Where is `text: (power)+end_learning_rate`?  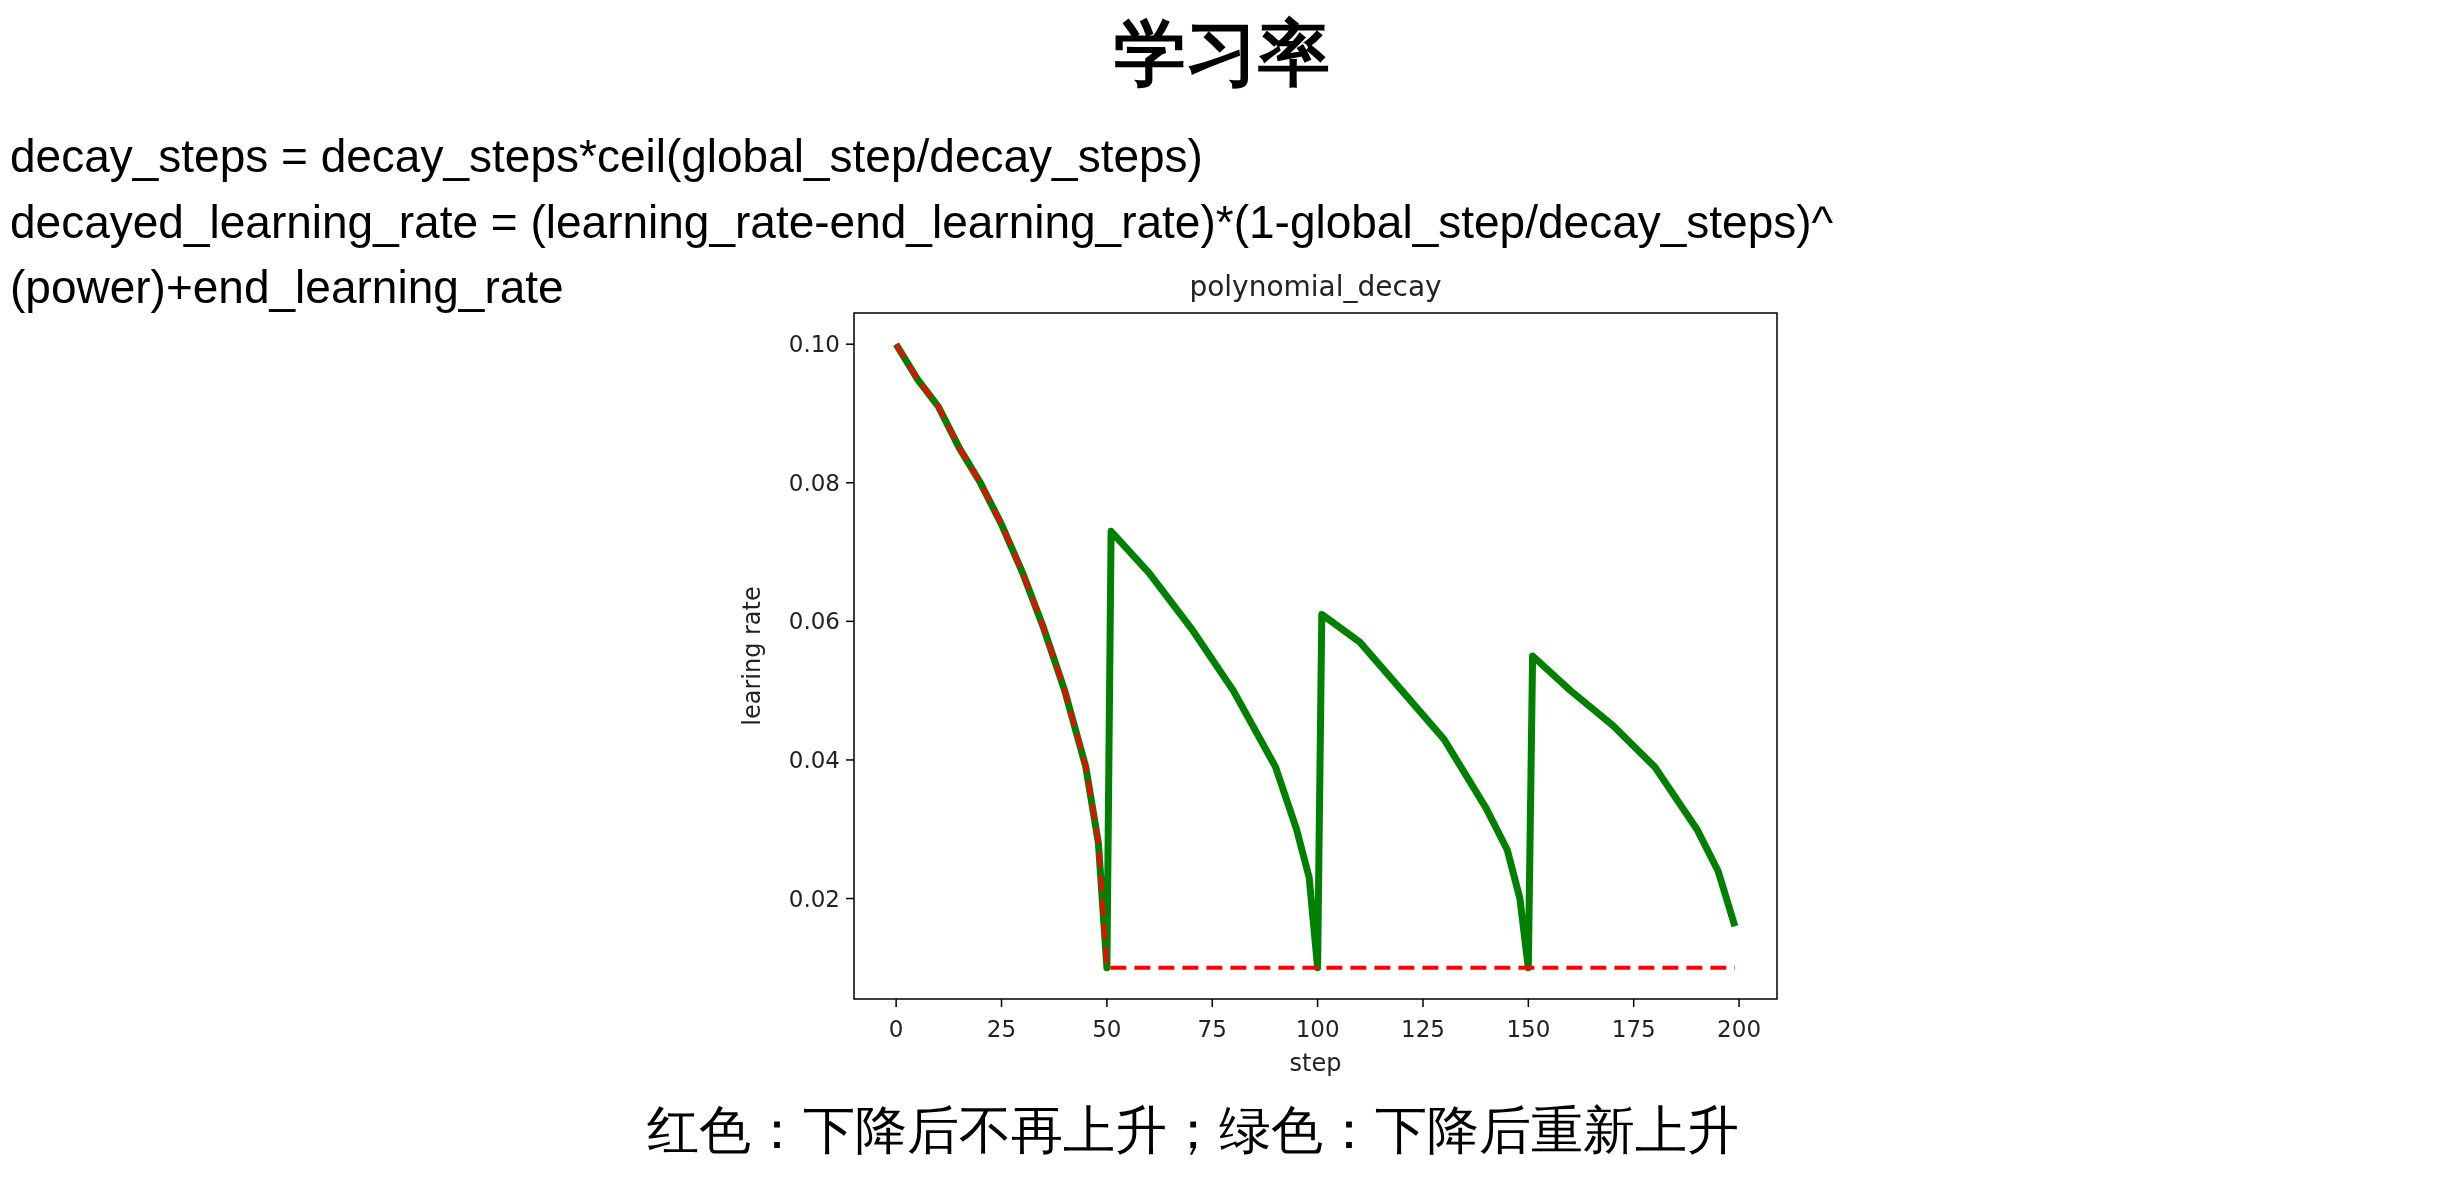
text: (power)+end_learning_rate is located at coordinates (287, 287).